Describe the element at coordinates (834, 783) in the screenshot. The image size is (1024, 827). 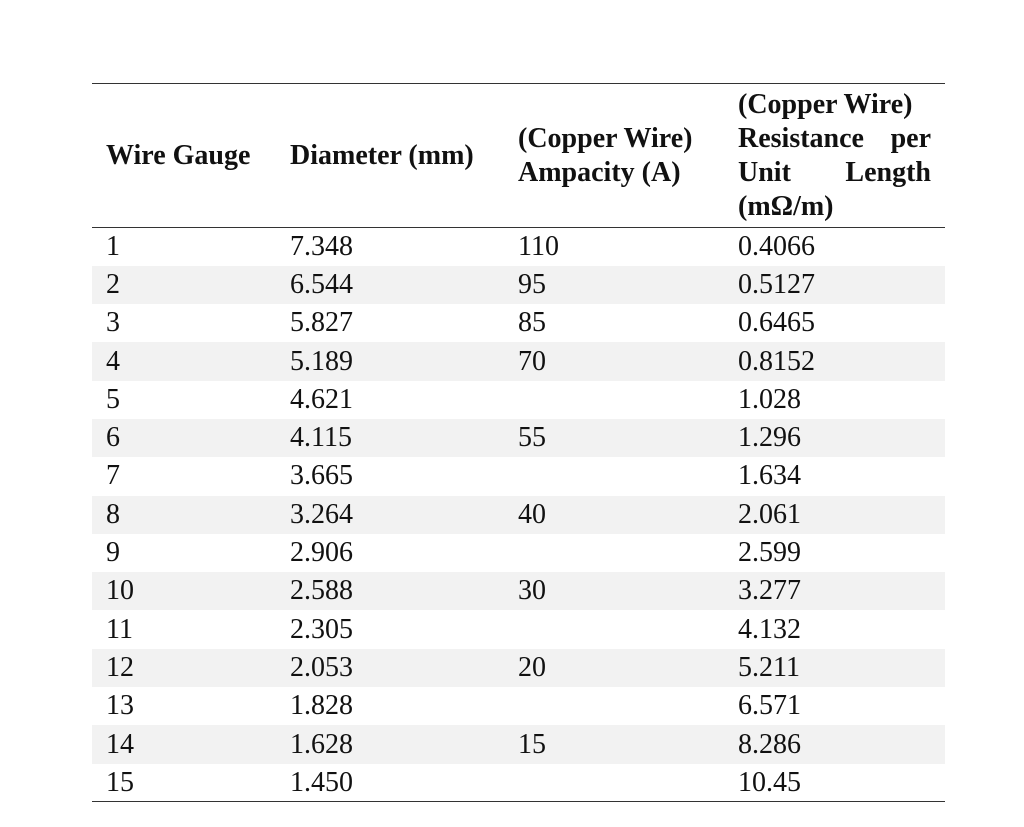
I see `cell-resistance: 10.45` at that location.